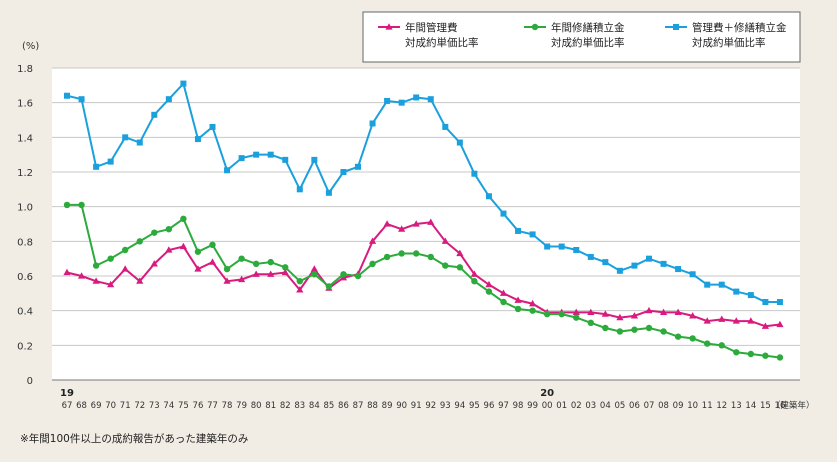 Image resolution: width=837 pixels, height=462 pixels. I want to click on era-label: 19, so click(67, 393).